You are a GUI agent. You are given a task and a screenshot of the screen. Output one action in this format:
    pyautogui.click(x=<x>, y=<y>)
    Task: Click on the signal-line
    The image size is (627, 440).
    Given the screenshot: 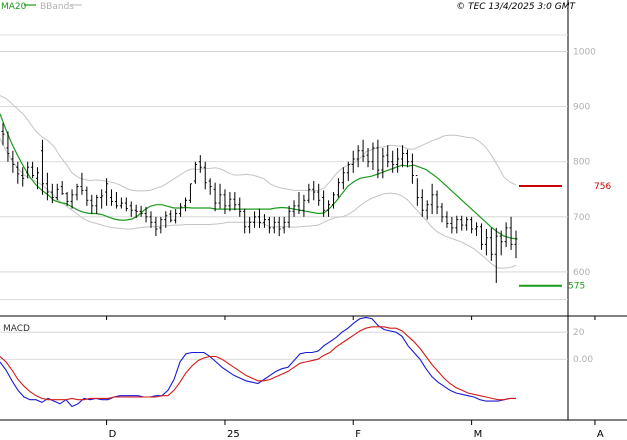 What is the action you would take?
    pyautogui.click(x=258, y=363)
    